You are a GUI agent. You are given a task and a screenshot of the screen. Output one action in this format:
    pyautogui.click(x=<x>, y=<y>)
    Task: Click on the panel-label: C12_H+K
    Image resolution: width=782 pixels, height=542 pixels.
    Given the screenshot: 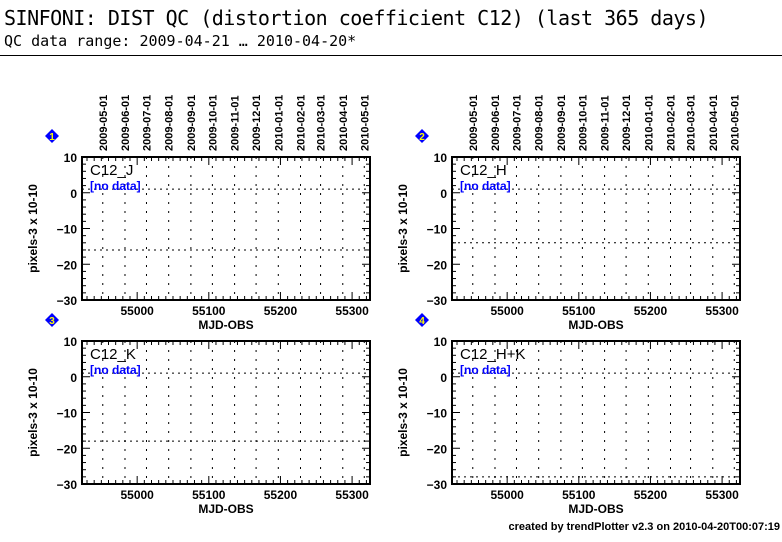 What is the action you would take?
    pyautogui.click(x=492, y=354)
    